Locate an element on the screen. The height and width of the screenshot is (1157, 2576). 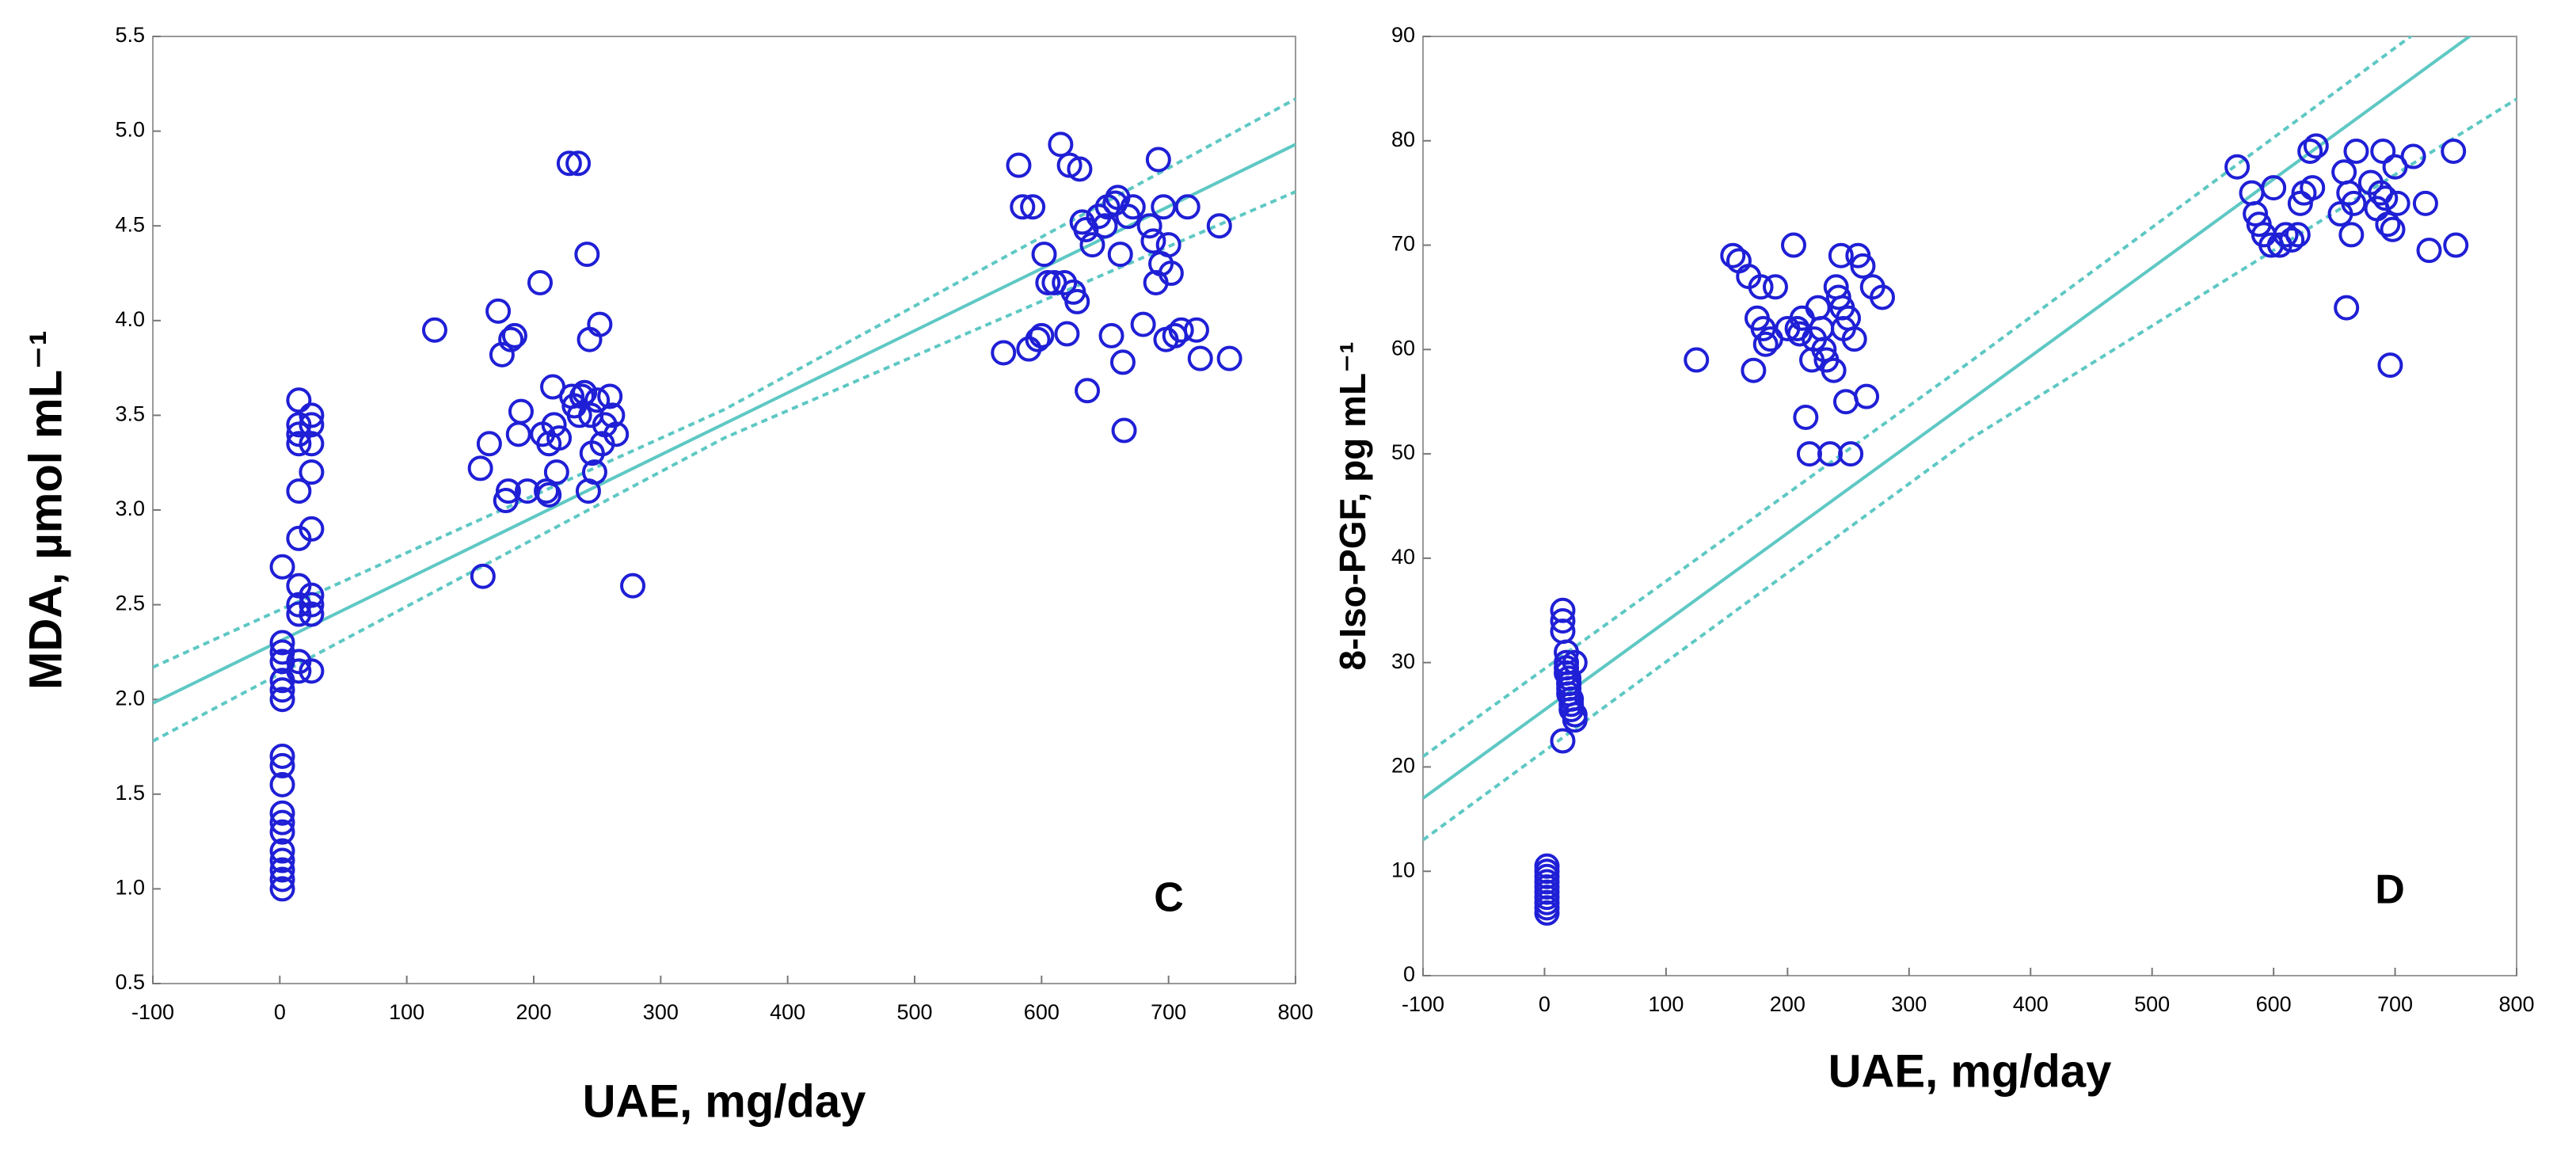
x-tick-label: 400 is located at coordinates (787, 1012).